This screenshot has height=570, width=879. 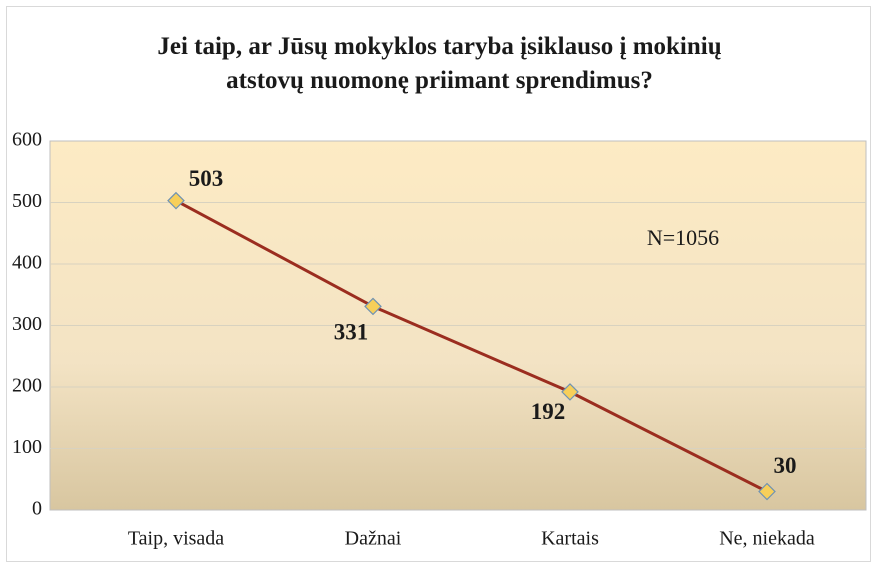 I want to click on x-tick-label: Ne, niekada, so click(x=767, y=539).